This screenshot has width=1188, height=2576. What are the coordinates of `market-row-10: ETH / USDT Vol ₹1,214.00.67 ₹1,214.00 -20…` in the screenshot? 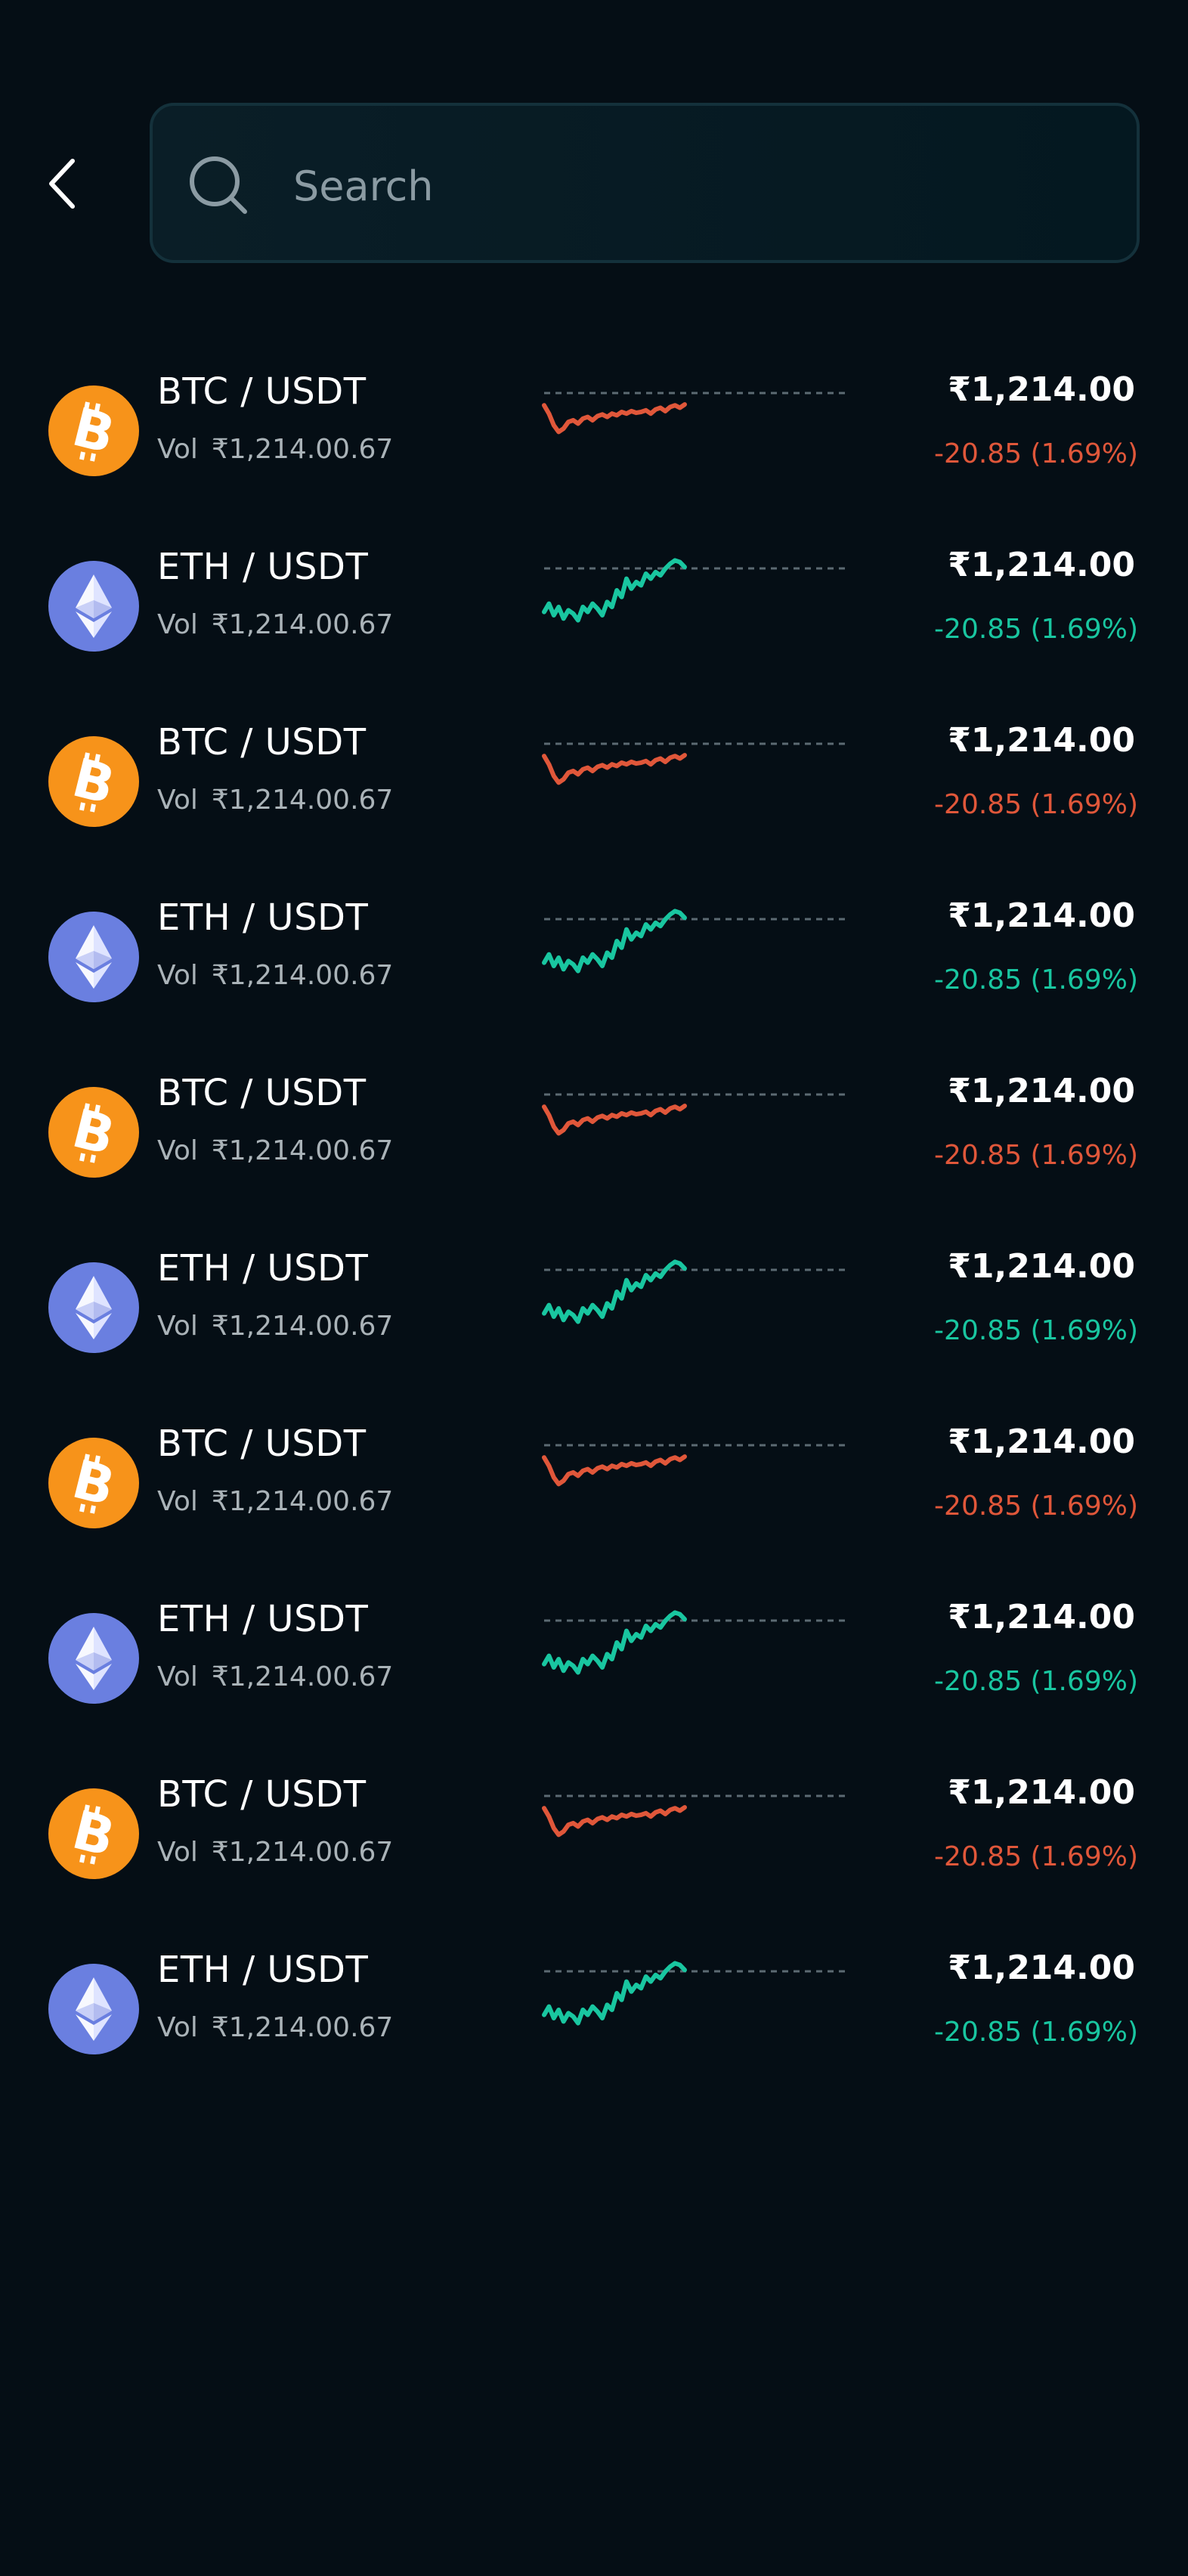 It's located at (594, 2013).